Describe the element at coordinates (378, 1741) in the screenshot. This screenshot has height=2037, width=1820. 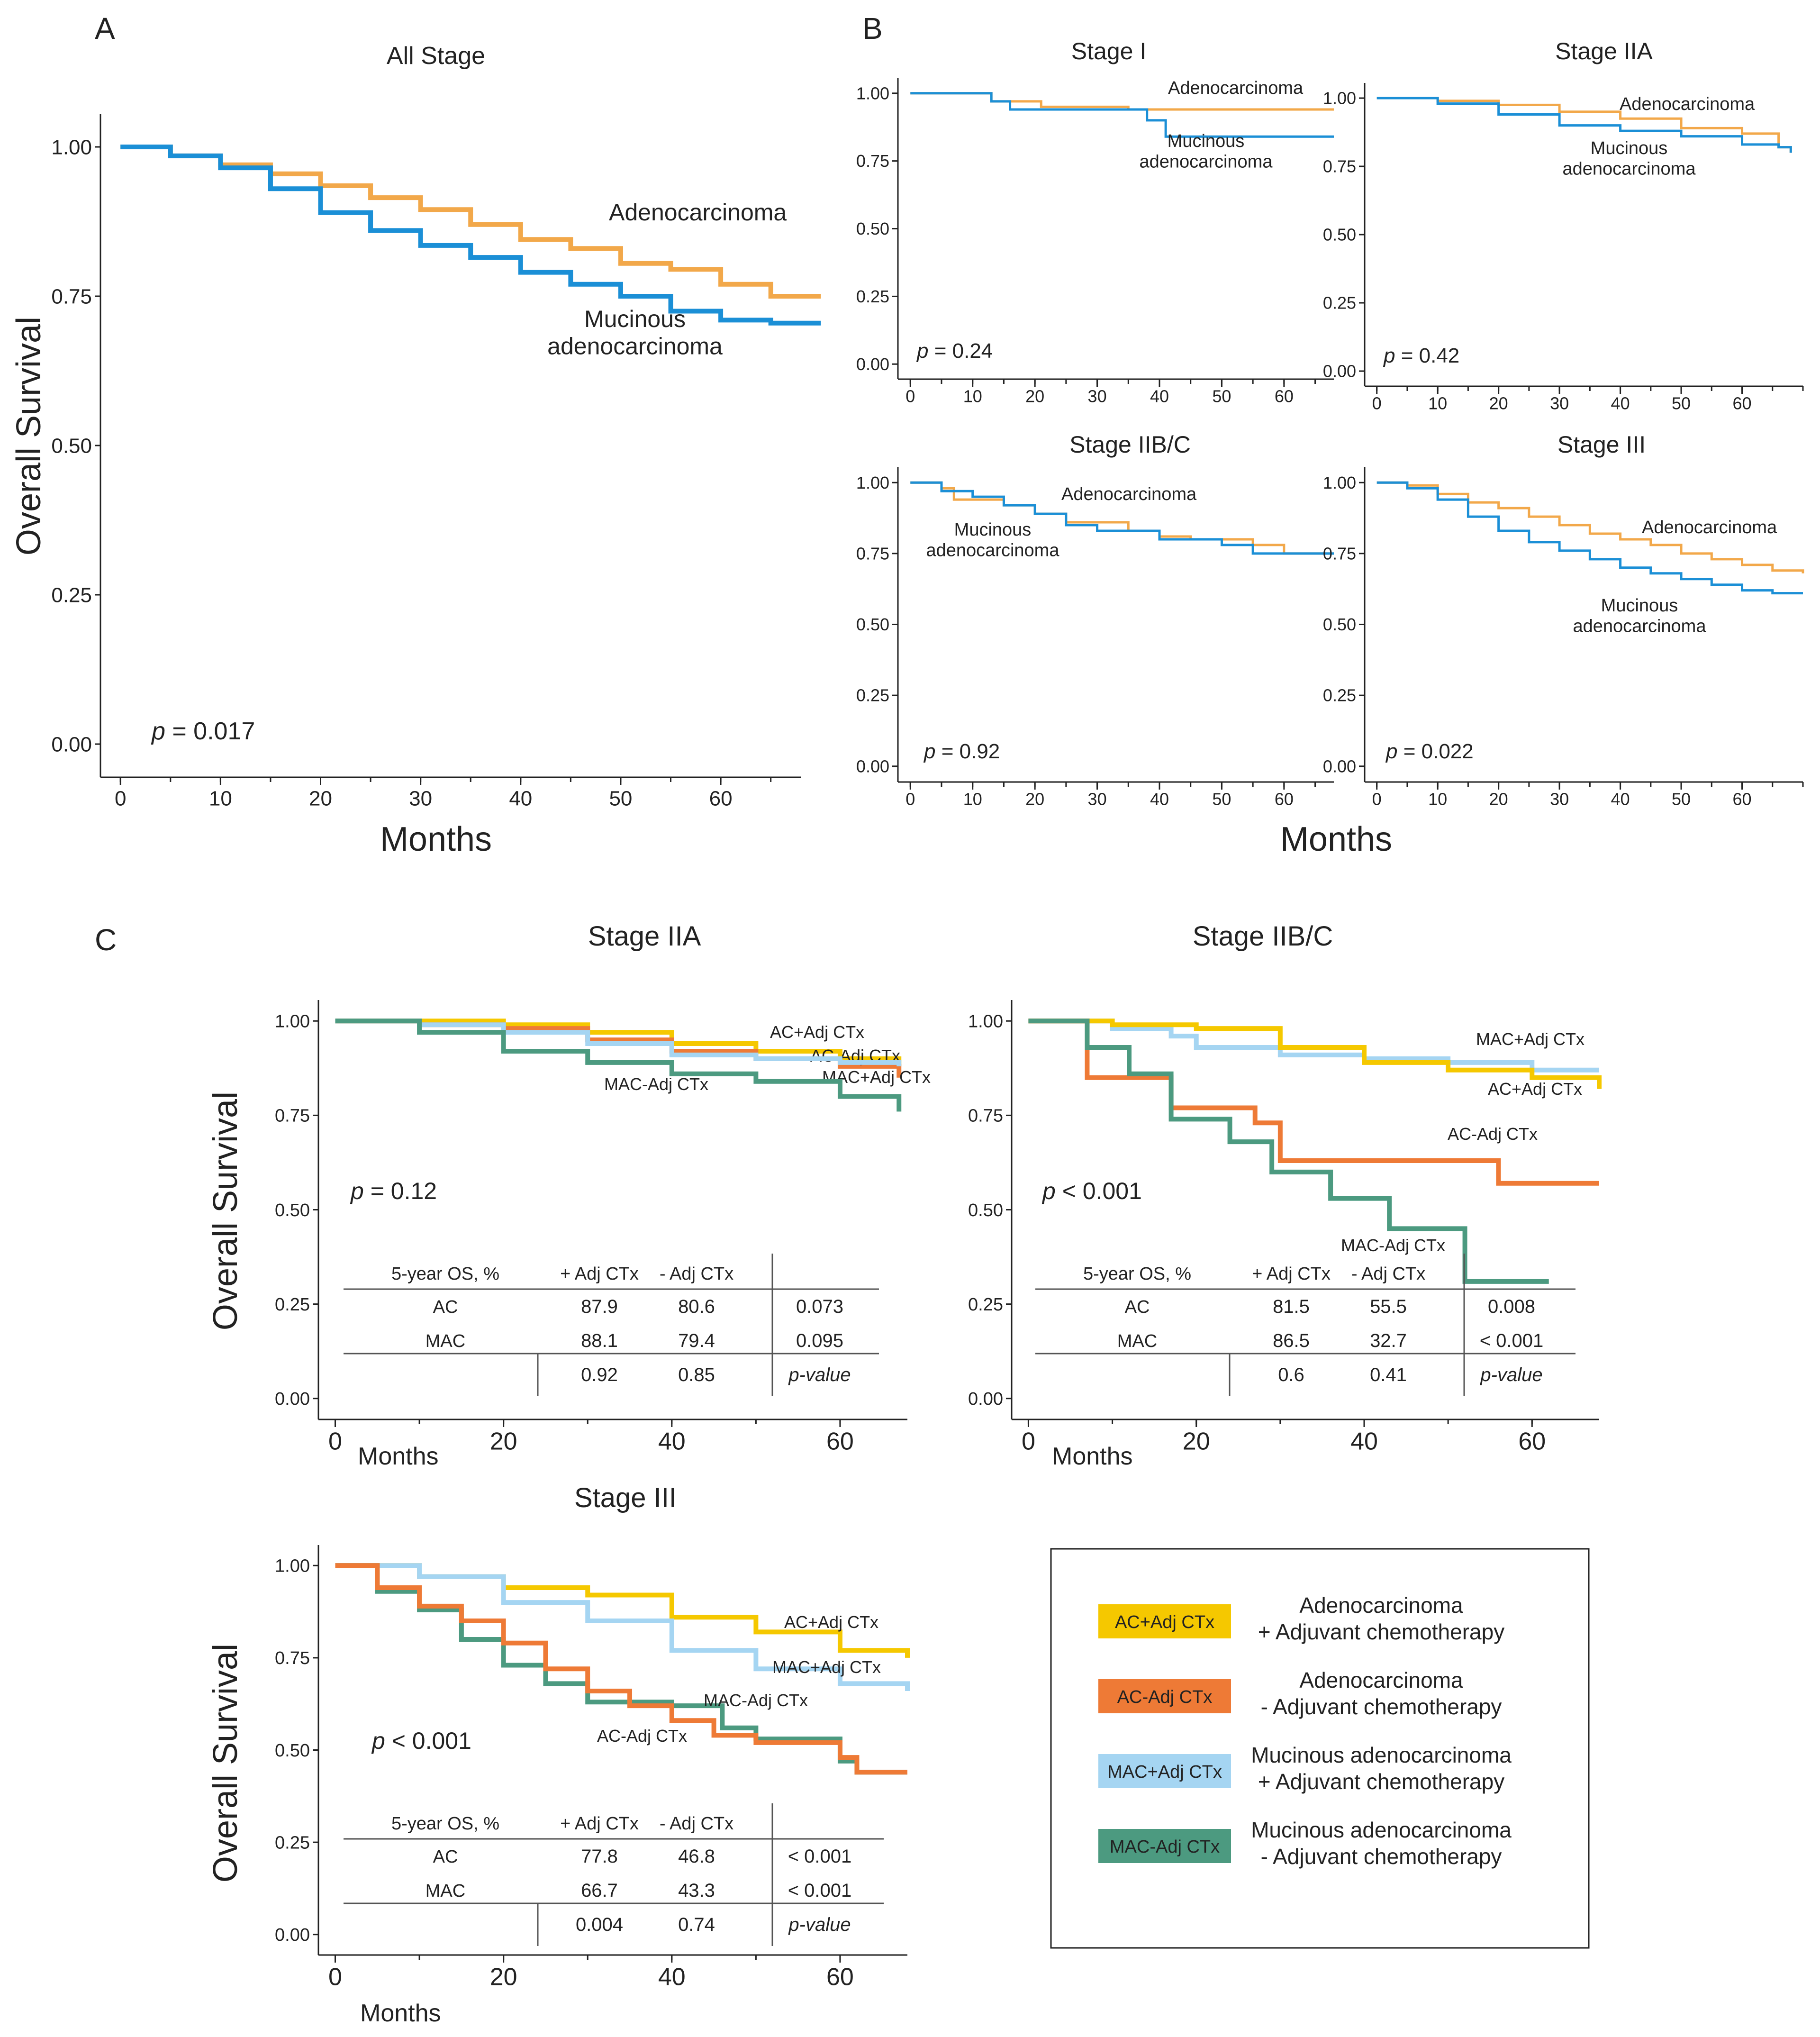
I see `c_stage_iii-p-symbol: p` at that location.